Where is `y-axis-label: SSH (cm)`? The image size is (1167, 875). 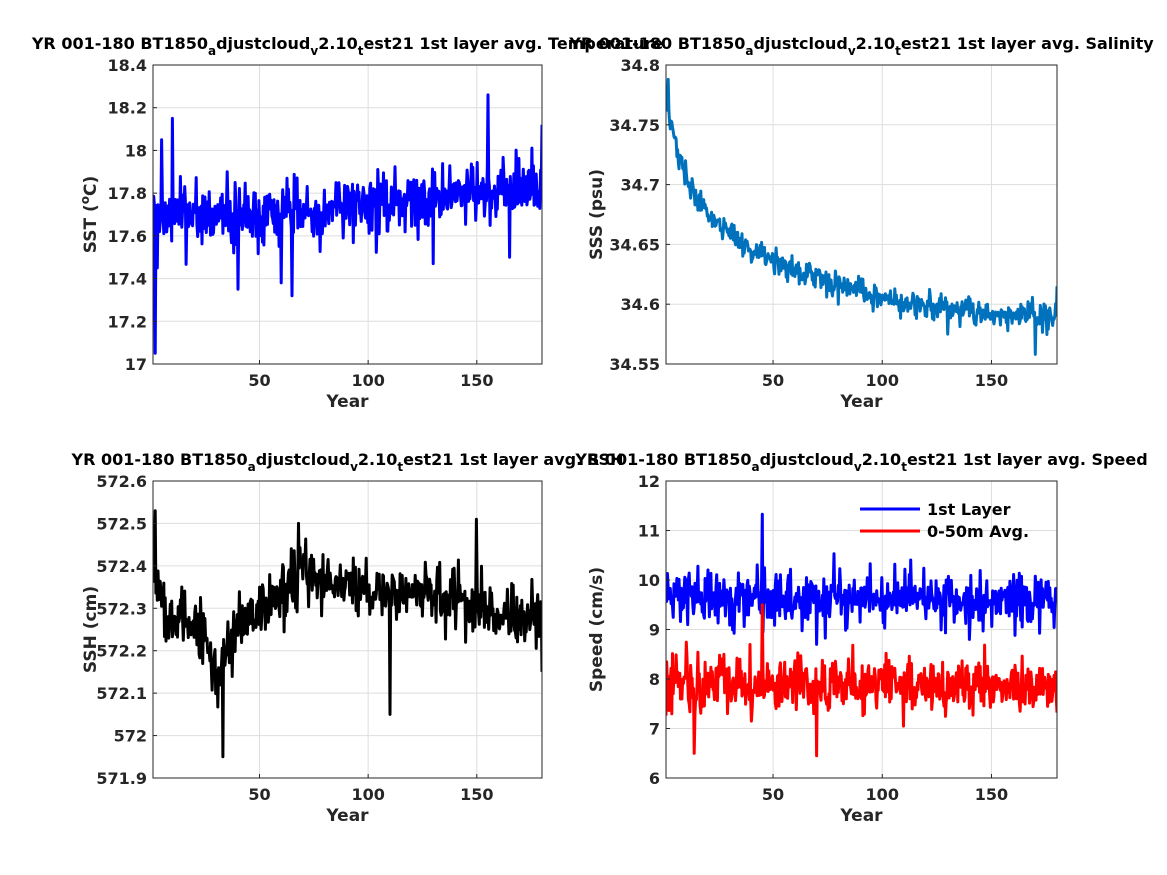 y-axis-label: SSH (cm) is located at coordinates (91, 629).